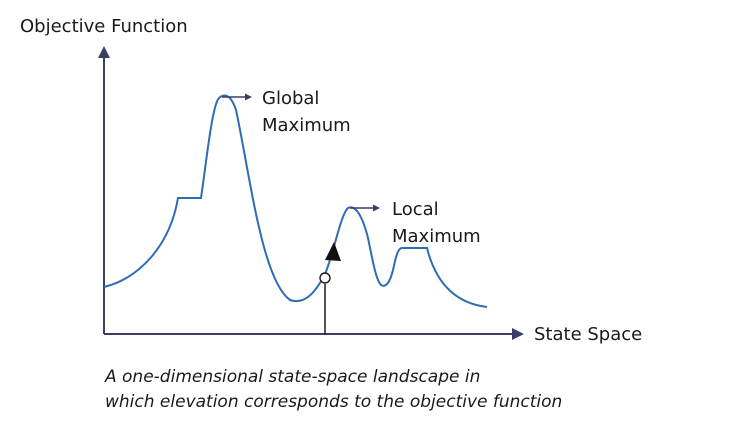  I want to click on y-axis-arrowhead, so click(104, 52).